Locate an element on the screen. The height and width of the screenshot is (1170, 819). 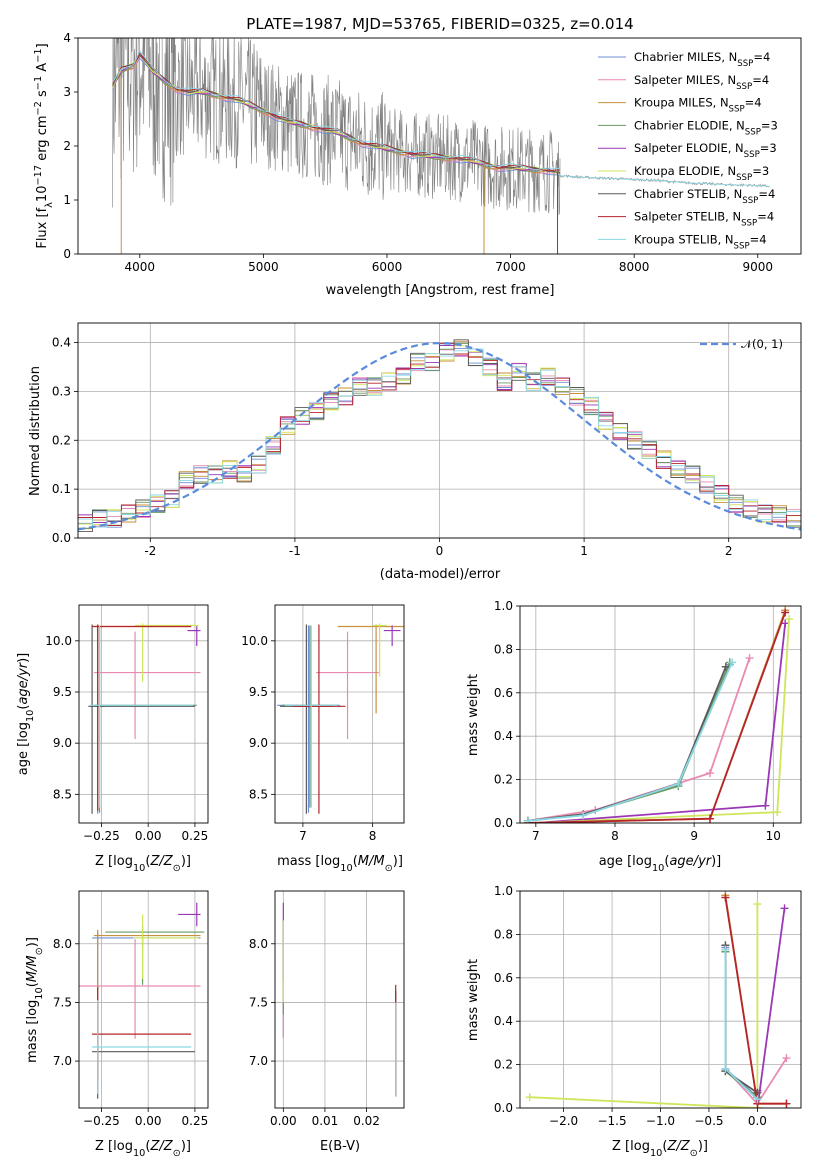
x-tick-label: 0 is located at coordinates (440, 551).